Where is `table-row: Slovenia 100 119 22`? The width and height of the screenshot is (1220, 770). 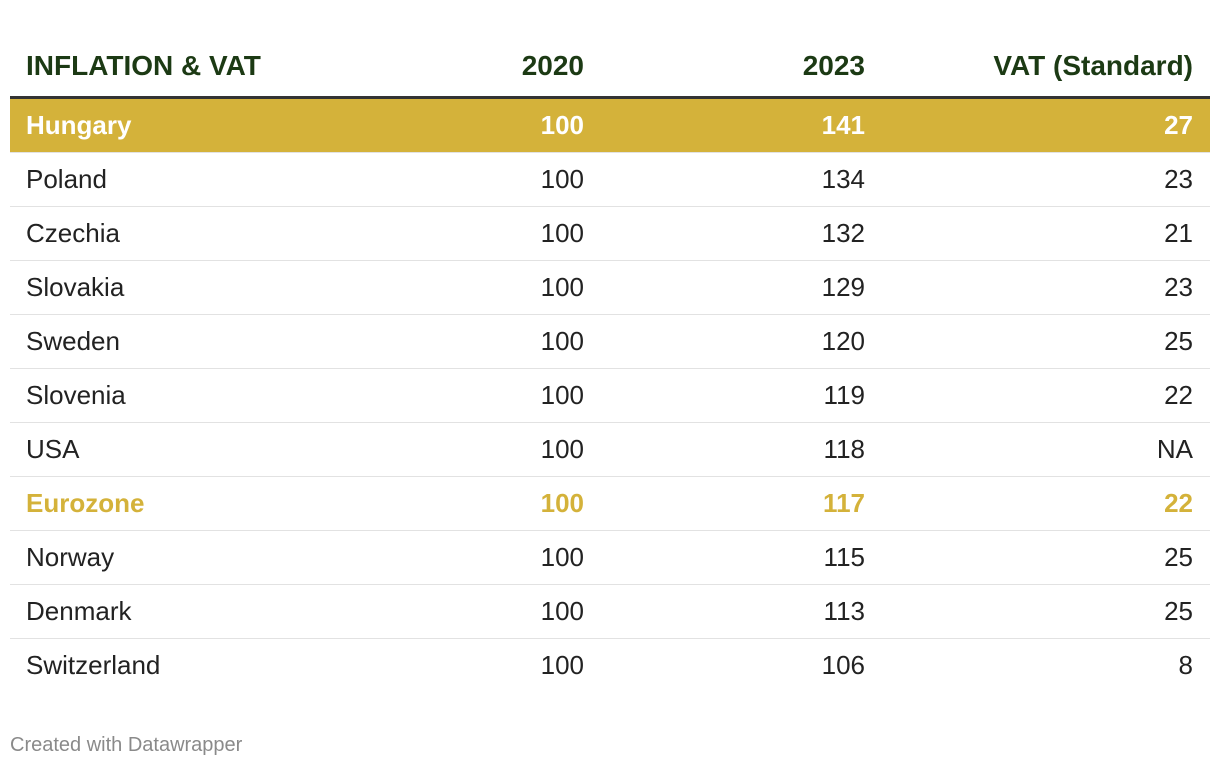 table-row: Slovenia 100 119 22 is located at coordinates (610, 396).